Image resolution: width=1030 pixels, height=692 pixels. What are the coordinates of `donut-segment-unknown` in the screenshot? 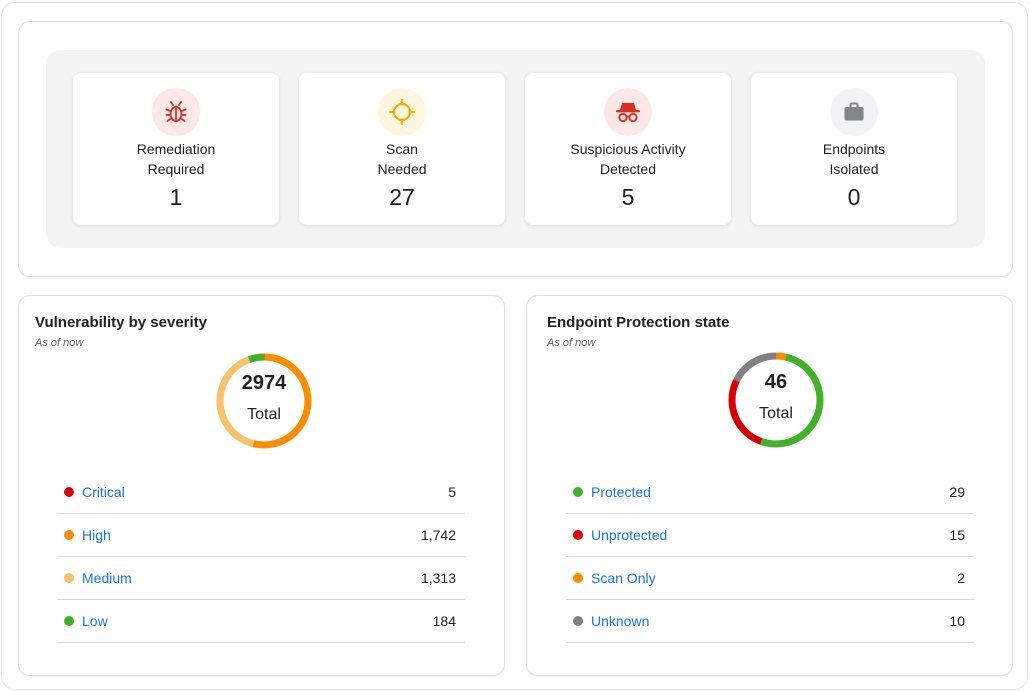 It's located at (776, 400).